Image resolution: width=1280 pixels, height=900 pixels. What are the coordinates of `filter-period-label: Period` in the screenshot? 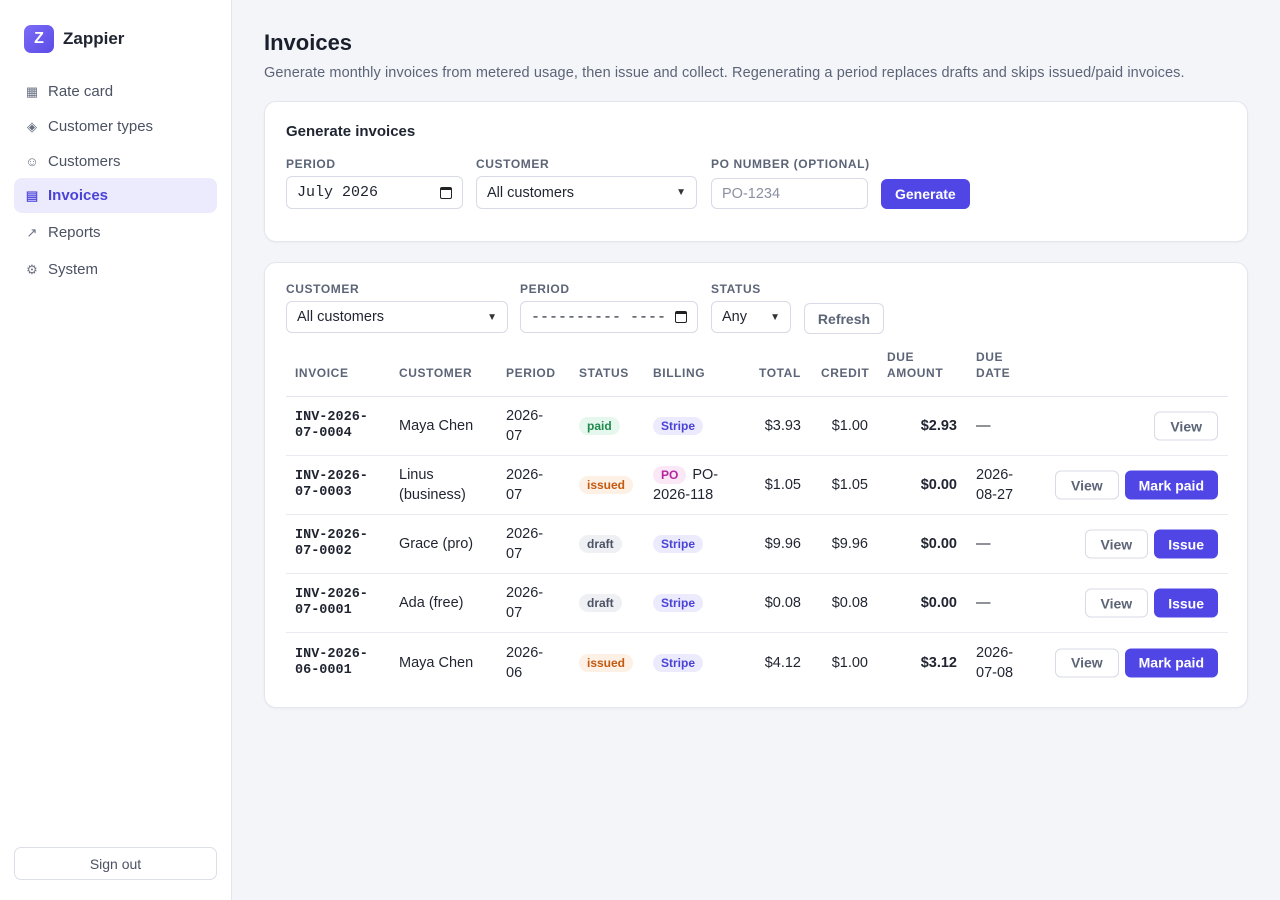 It's located at (545, 289).